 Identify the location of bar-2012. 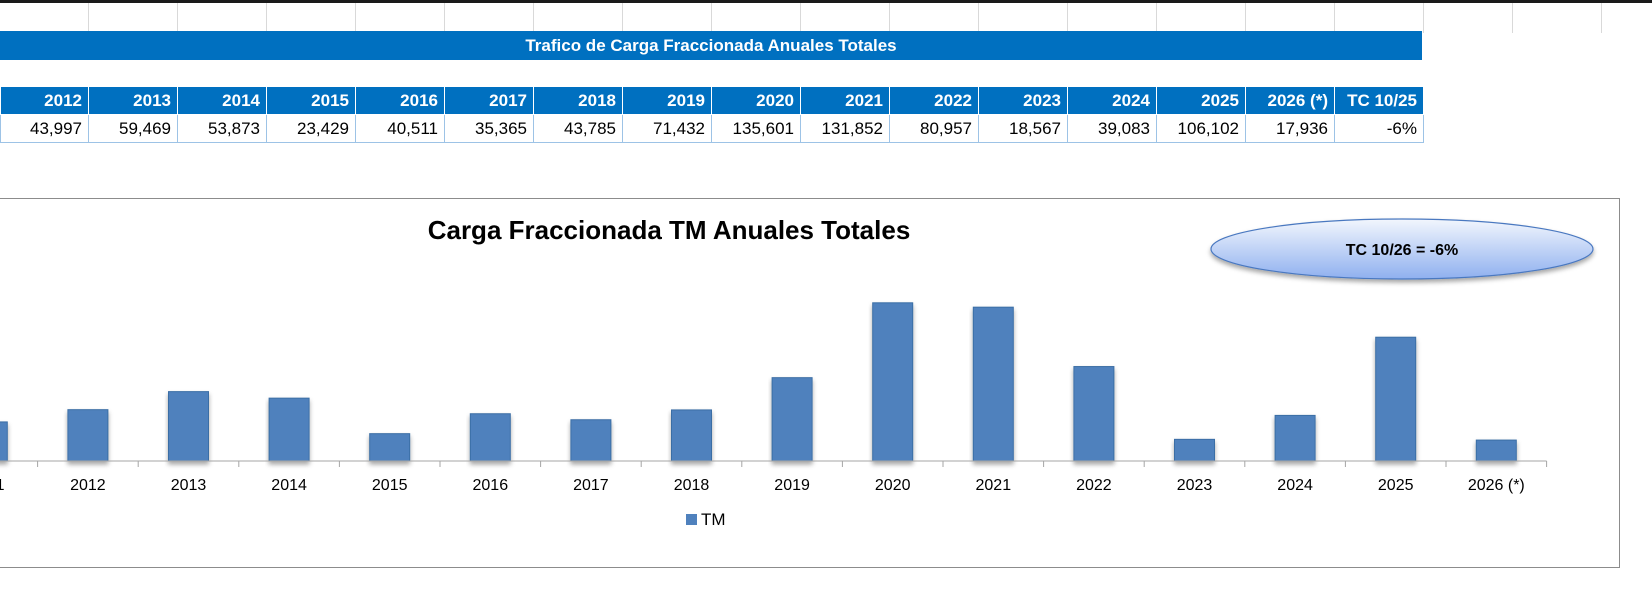
(88, 435).